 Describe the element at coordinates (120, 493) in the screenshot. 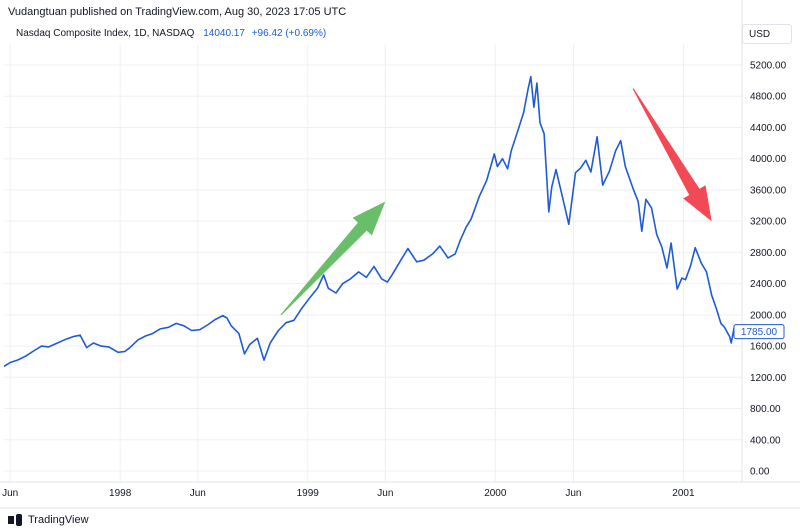

I see `x-tick-label: 1998` at that location.